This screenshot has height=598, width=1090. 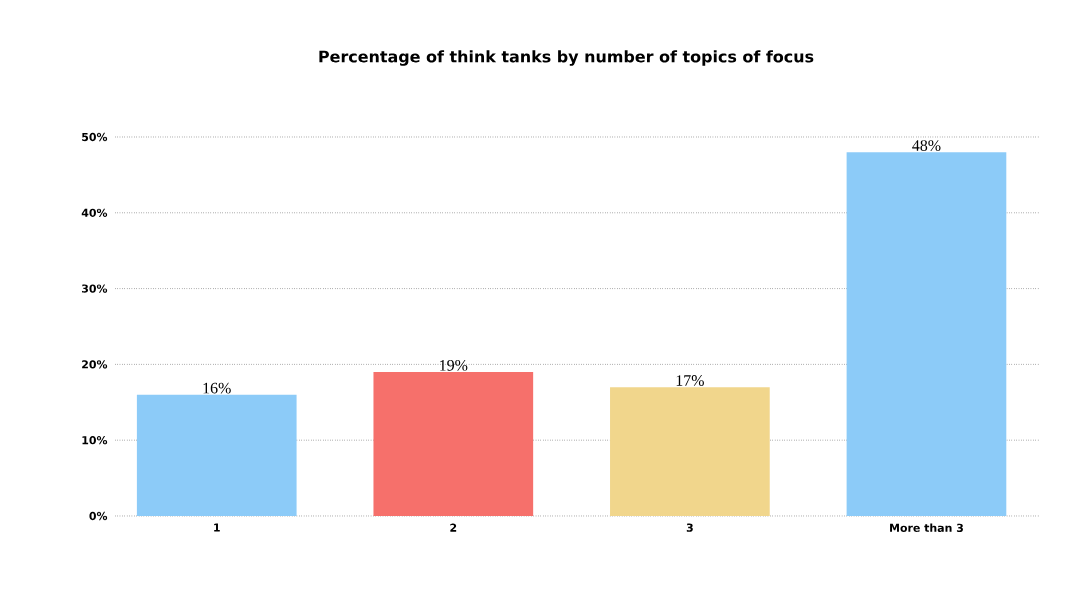 What do you see at coordinates (689, 527) in the screenshot?
I see `x-tick-label: 3` at bounding box center [689, 527].